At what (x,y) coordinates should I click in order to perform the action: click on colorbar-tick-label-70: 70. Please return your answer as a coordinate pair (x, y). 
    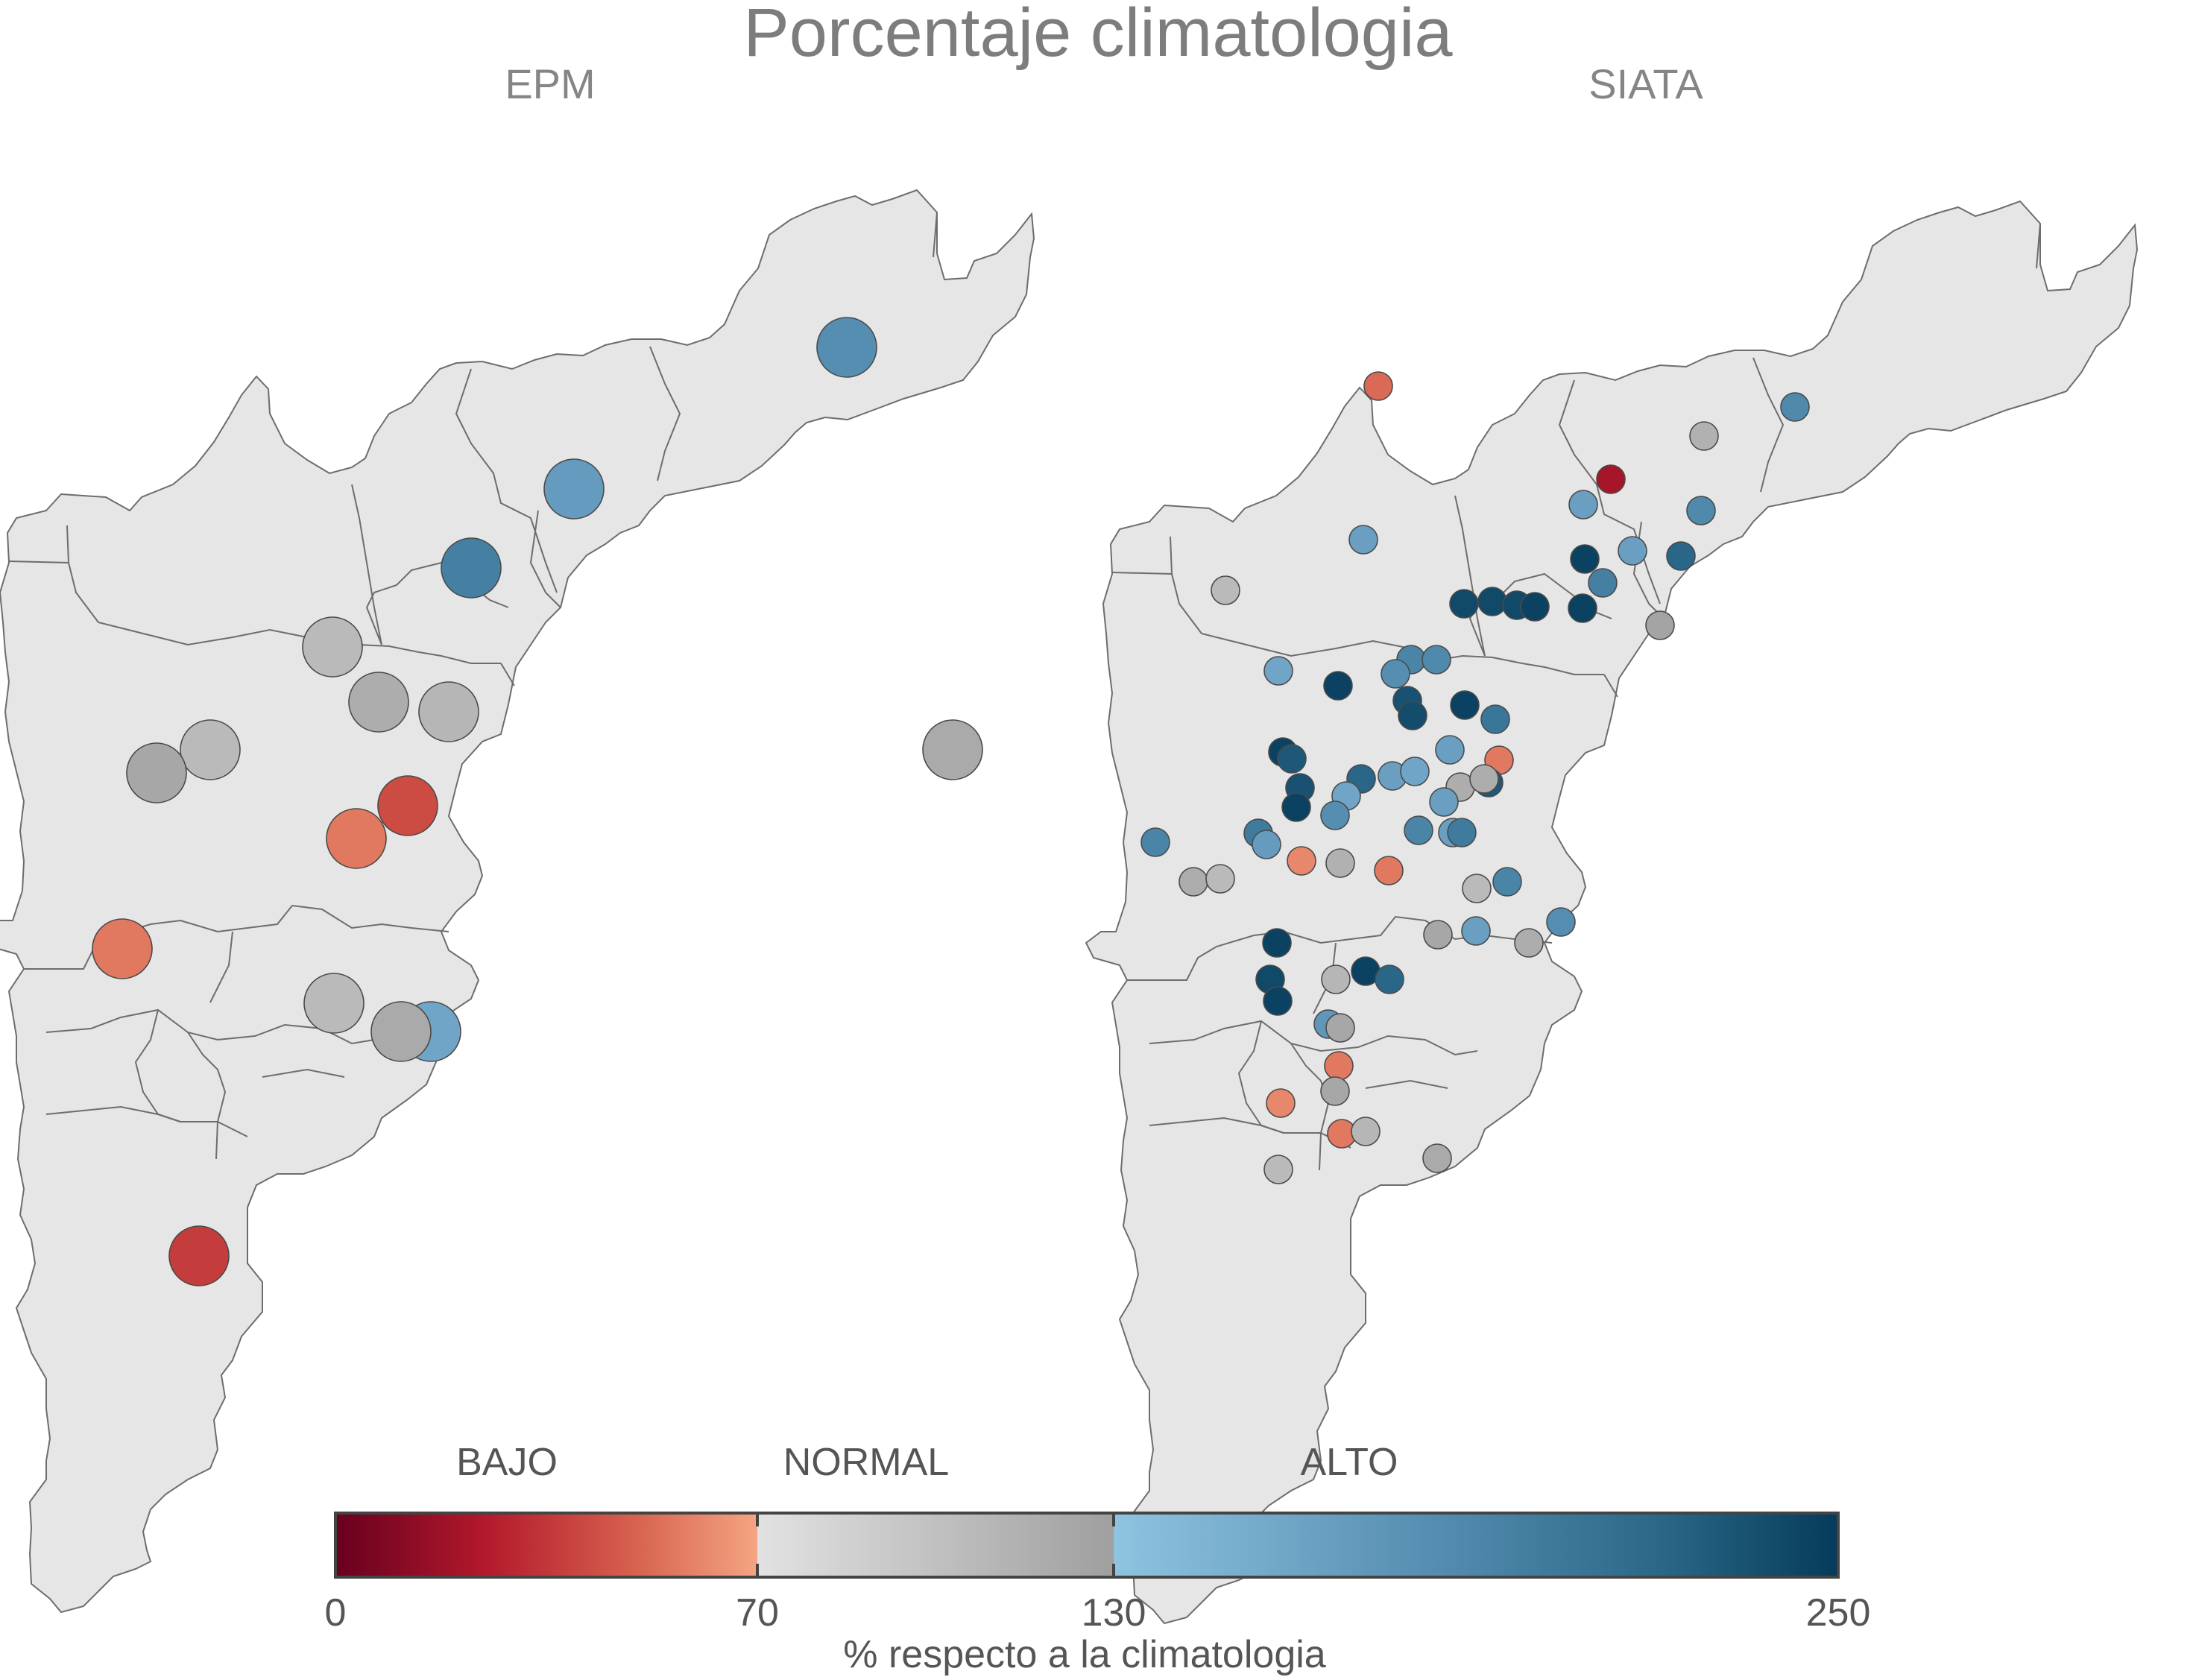
    Looking at the image, I should click on (757, 1613).